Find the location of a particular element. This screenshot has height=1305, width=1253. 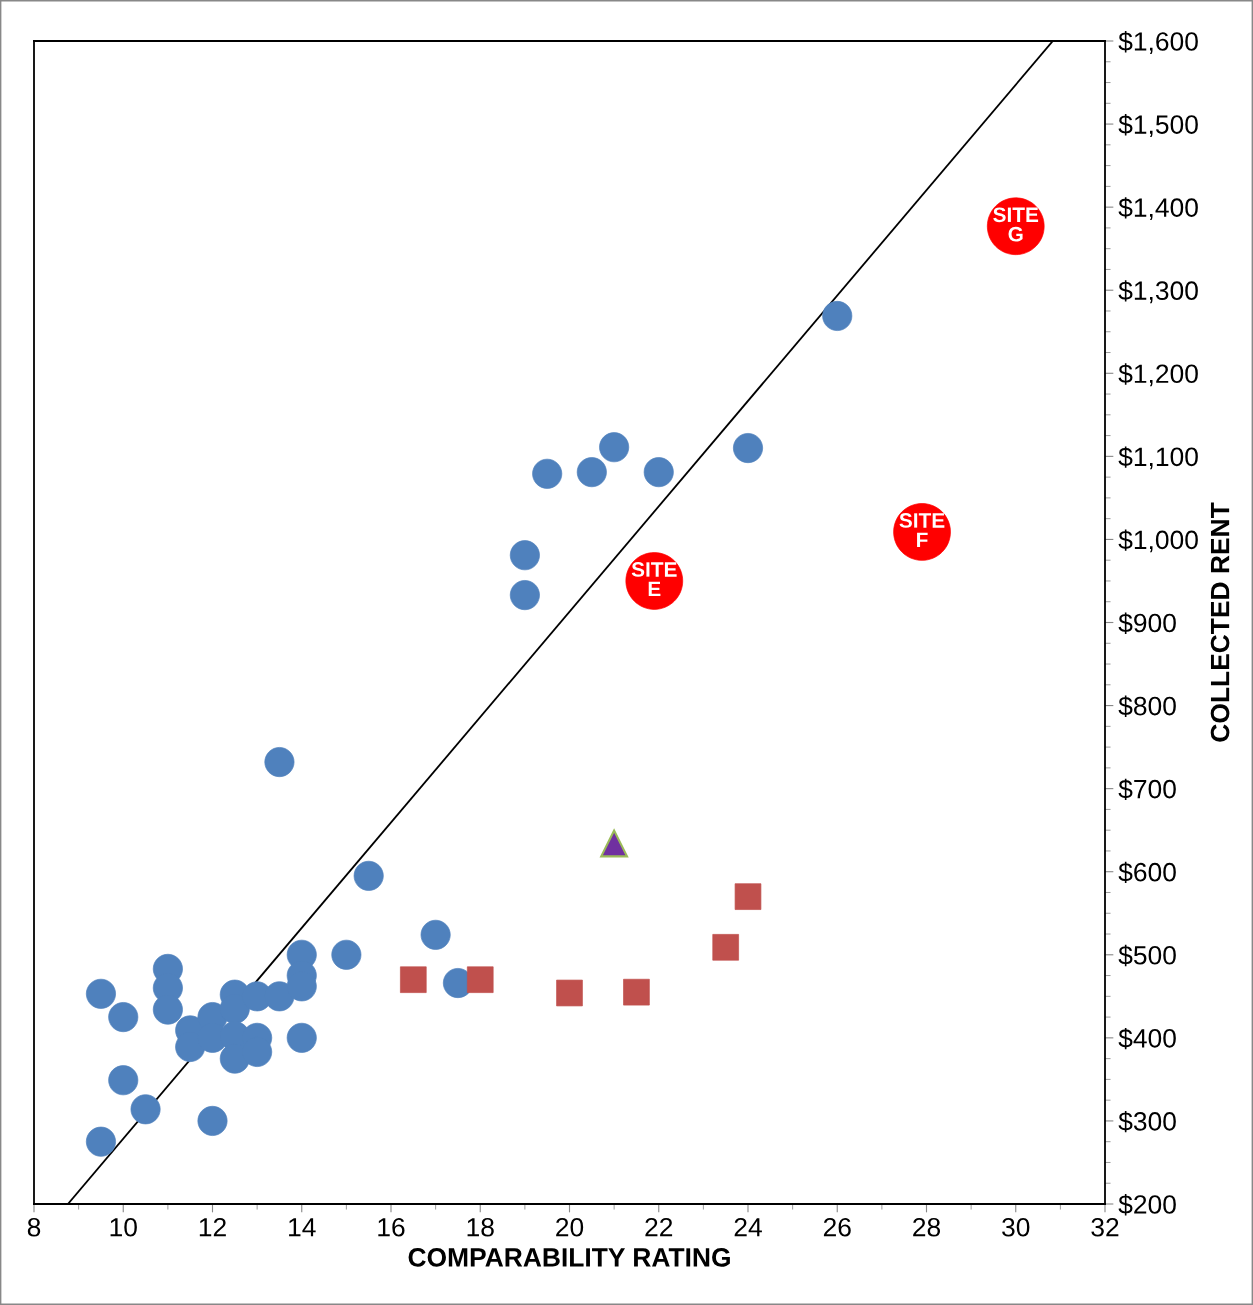

x-tick-label: 24 is located at coordinates (748, 1227).